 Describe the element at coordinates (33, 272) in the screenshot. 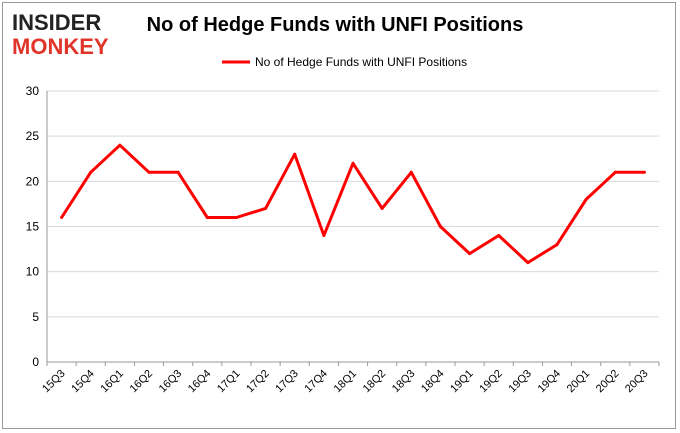

I see `y-tick-label: 10` at that location.